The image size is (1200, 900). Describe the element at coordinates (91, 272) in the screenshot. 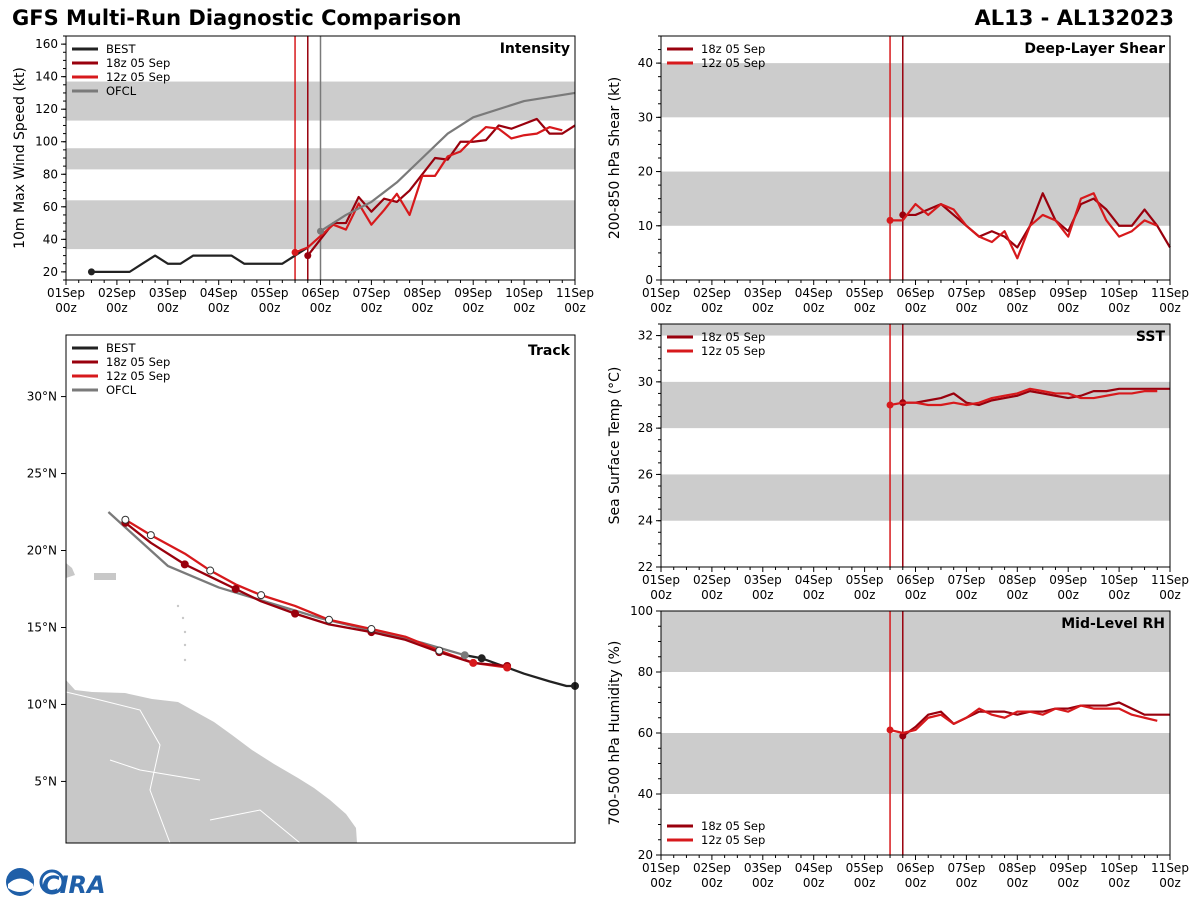

I see `intensity-start-marker-best` at that location.